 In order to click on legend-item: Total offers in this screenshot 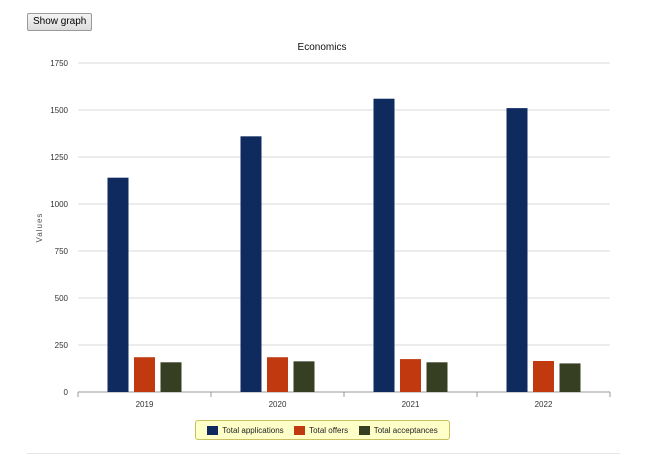, I will do `click(321, 430)`.